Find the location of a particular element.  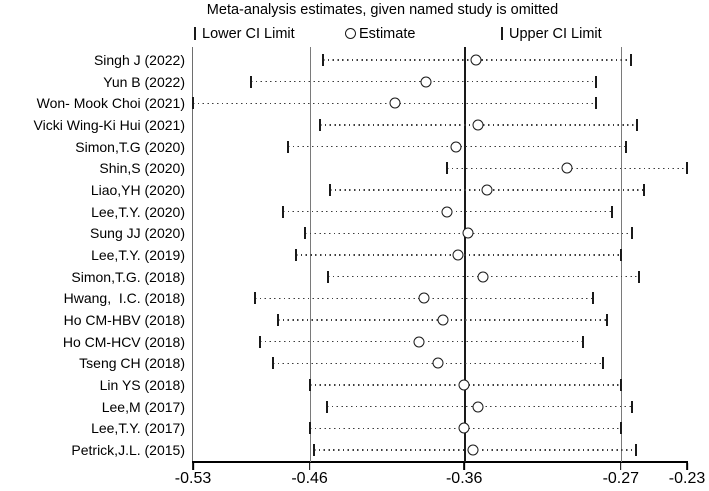

x-axis-label: -0.36 is located at coordinates (464, 478).